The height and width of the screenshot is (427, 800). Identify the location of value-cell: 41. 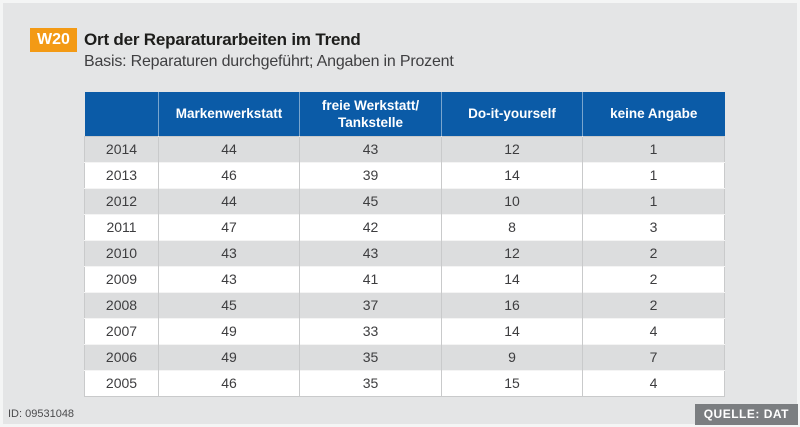
(370, 279).